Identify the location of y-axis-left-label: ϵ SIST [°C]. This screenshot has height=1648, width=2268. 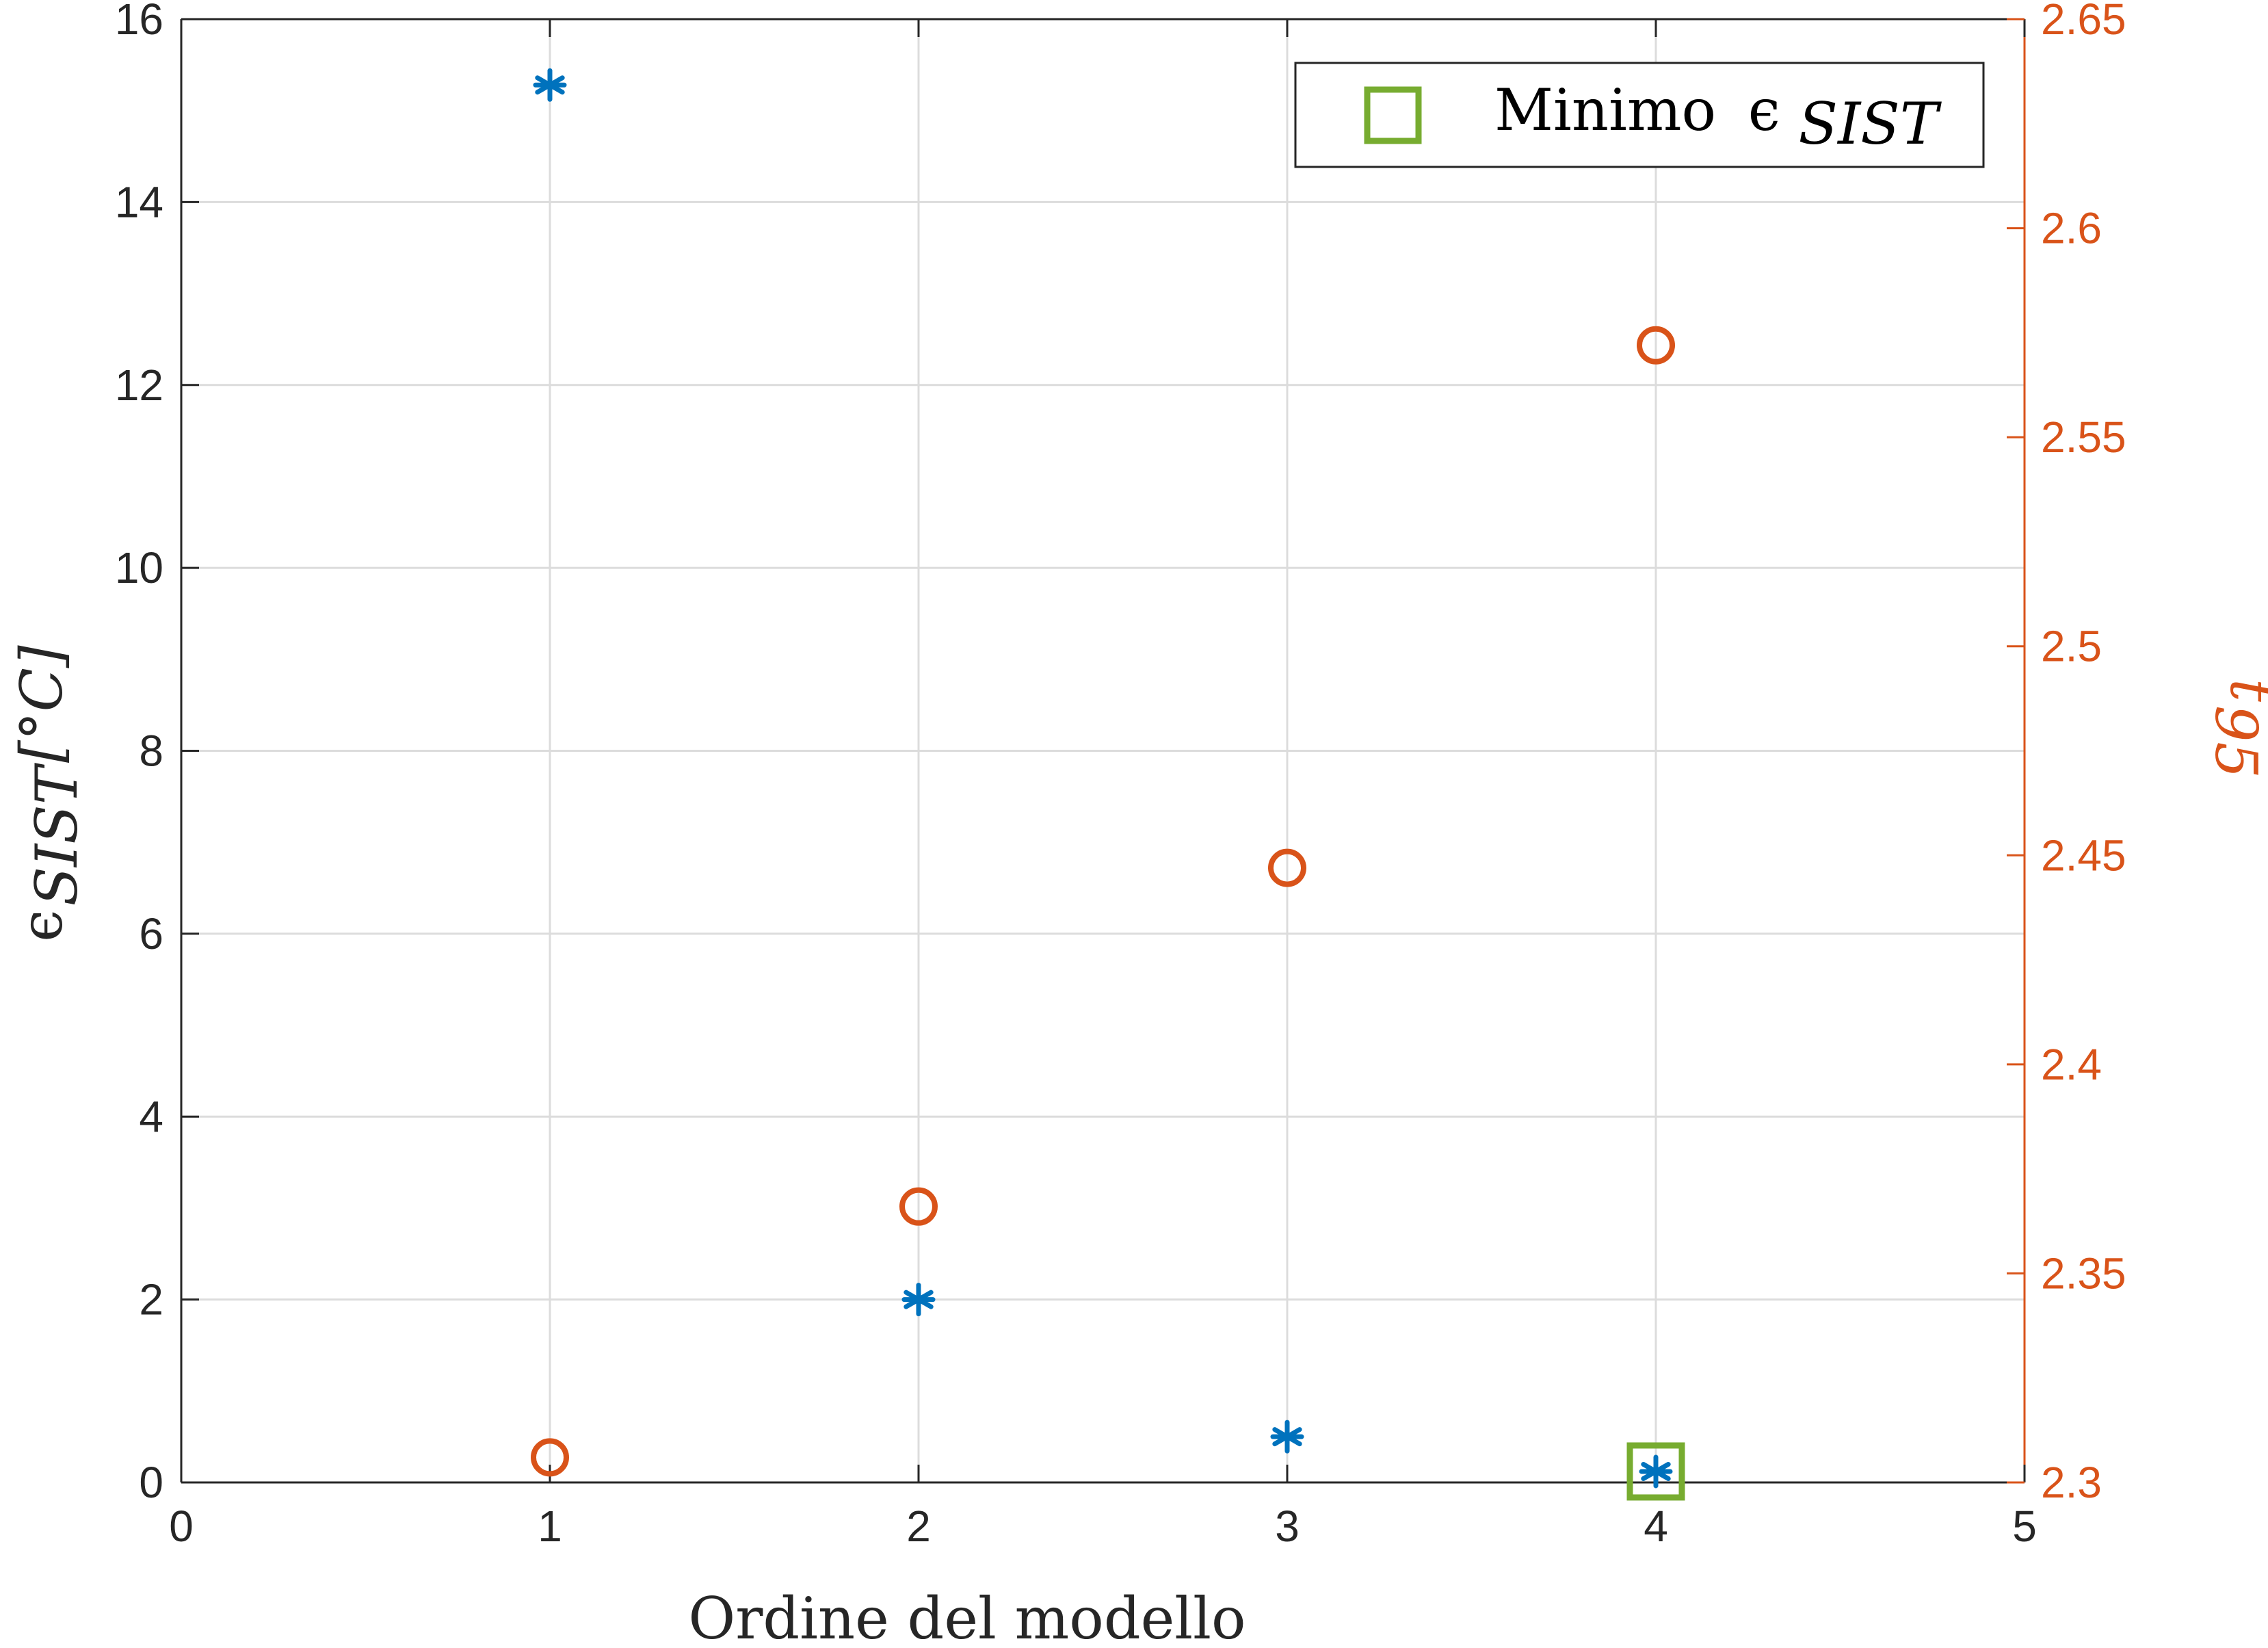
(49, 793).